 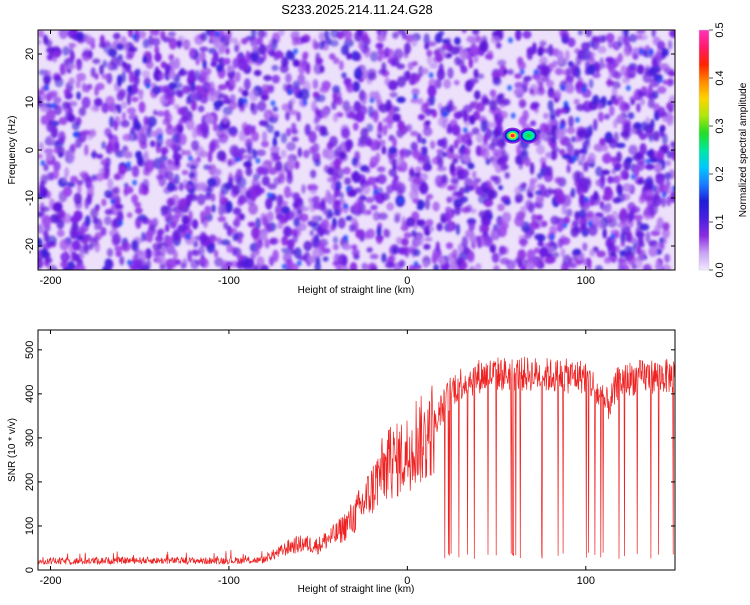 What do you see at coordinates (229, 281) in the screenshot?
I see `x-tick-label: -100` at bounding box center [229, 281].